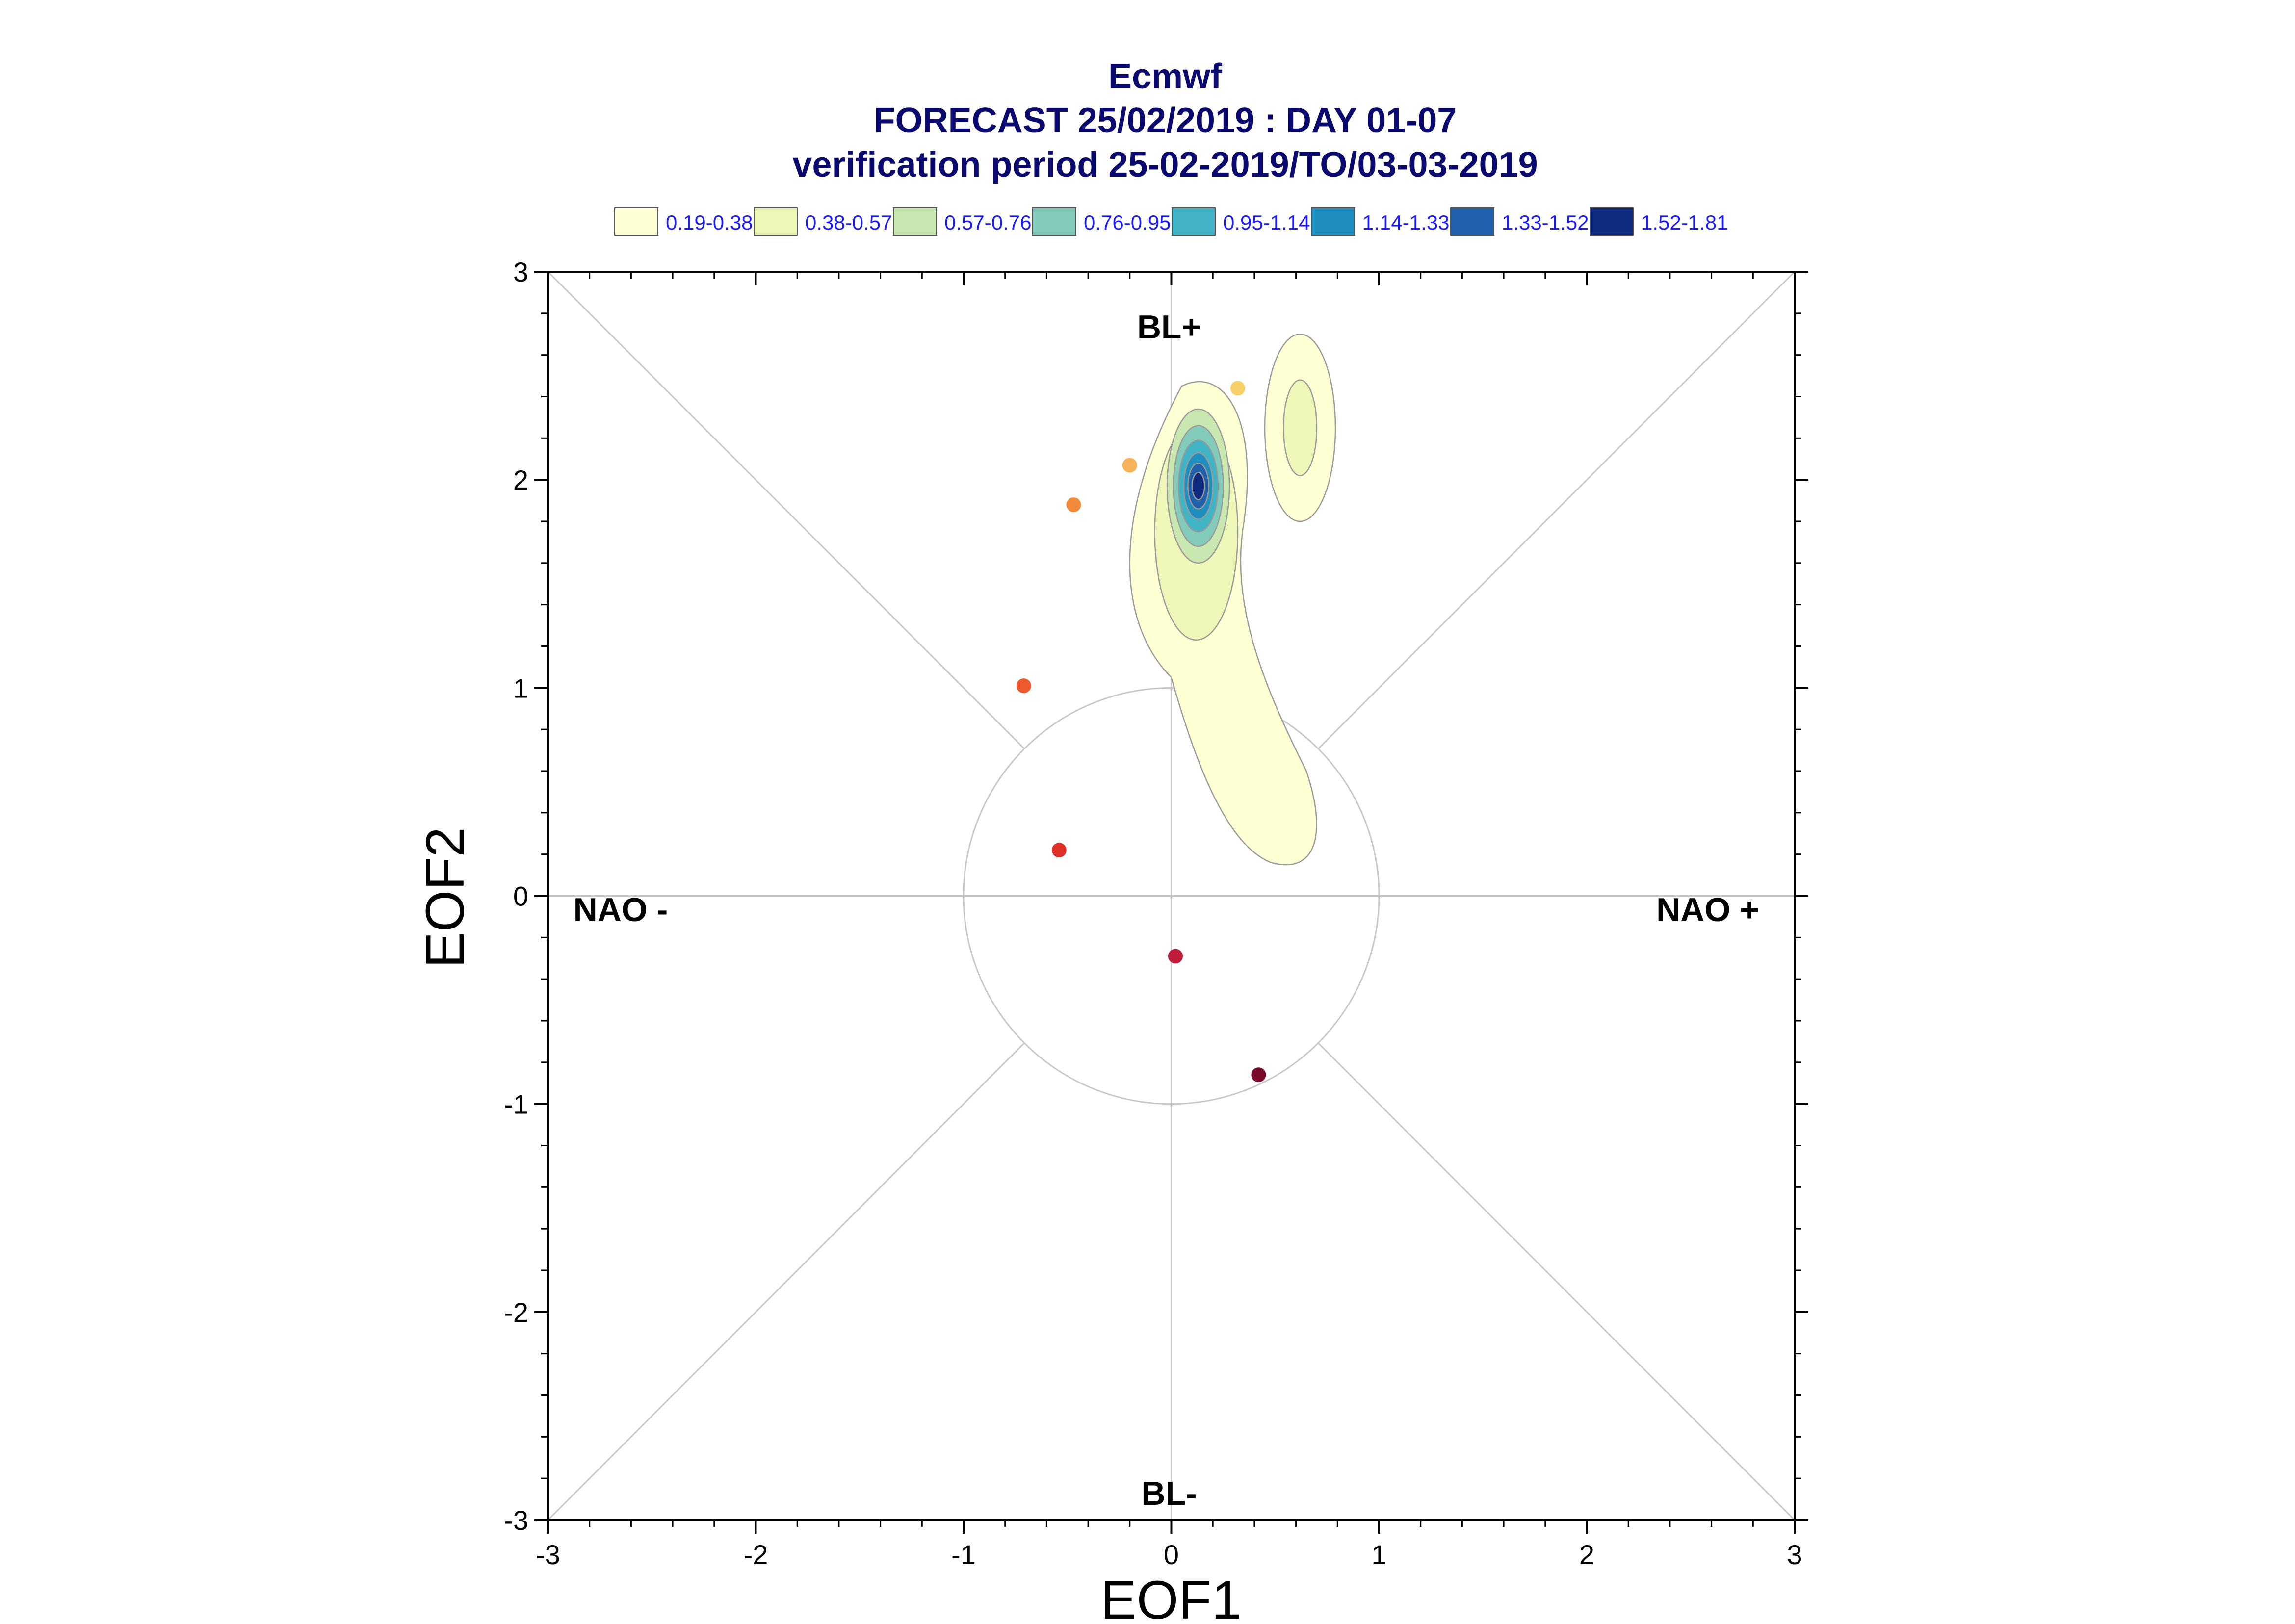  I want to click on y-tick-label: 3, so click(520, 272).